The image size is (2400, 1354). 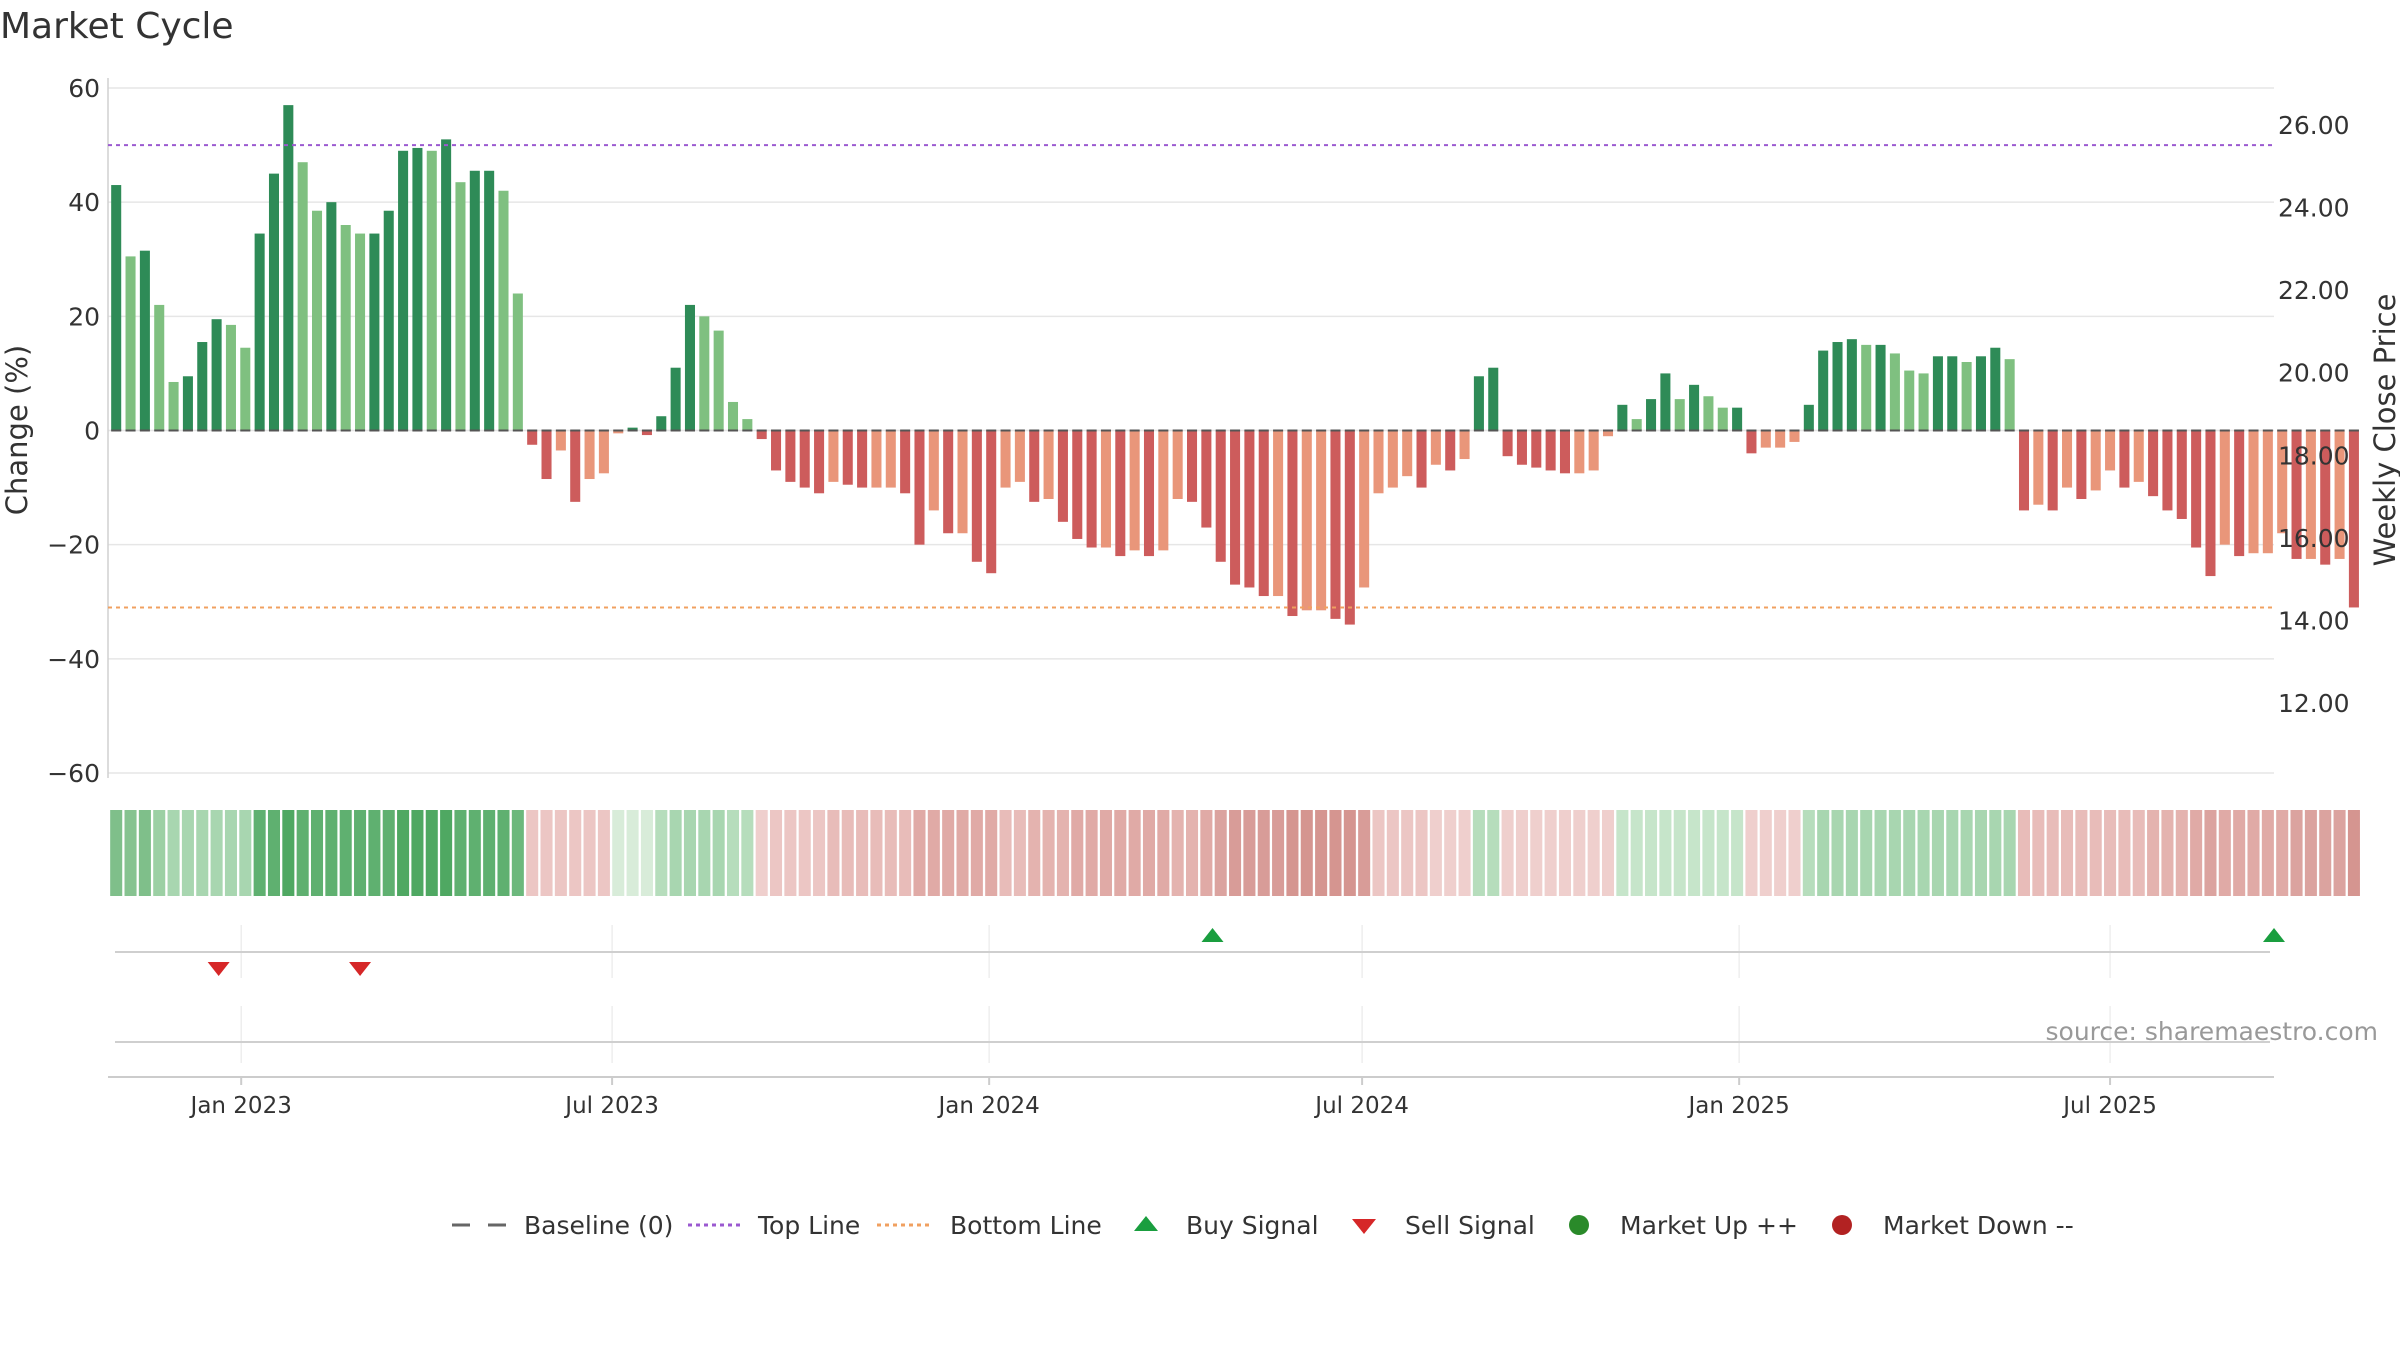 What do you see at coordinates (1026, 1225) in the screenshot?
I see `legend-label: Bottom Line` at bounding box center [1026, 1225].